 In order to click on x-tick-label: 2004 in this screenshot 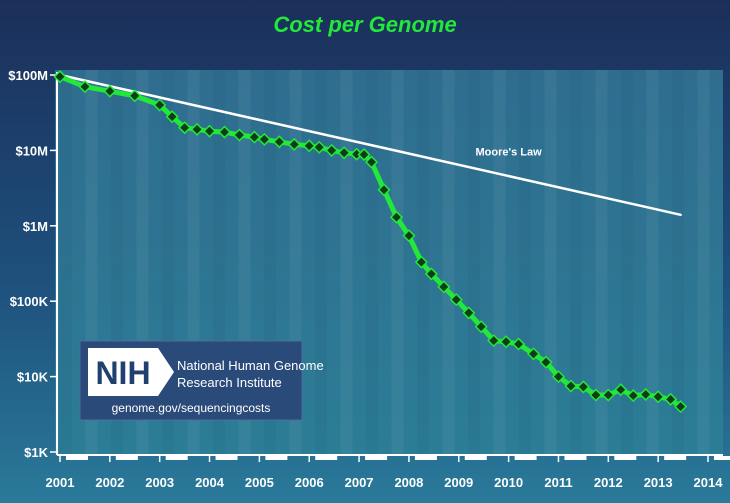, I will do `click(210, 482)`.